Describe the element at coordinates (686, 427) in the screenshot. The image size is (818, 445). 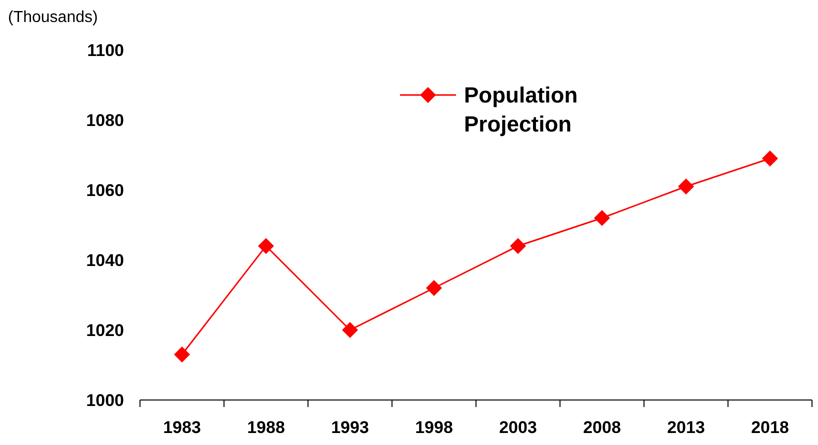
I see `x-tick-label: 2013` at that location.